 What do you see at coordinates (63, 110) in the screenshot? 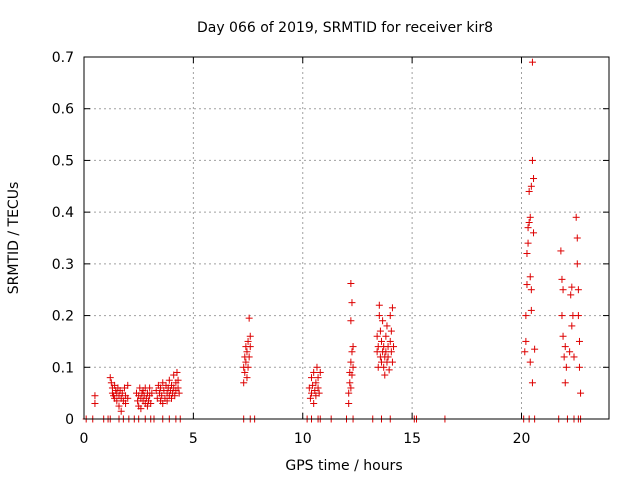
I see `y-tick-label: 0.6` at bounding box center [63, 110].